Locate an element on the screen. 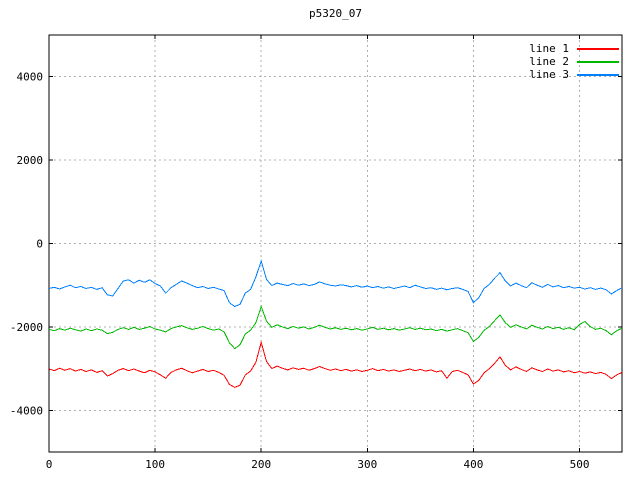 Image resolution: width=640 pixels, height=480 pixels. x-tick-label: 100 is located at coordinates (155, 464).